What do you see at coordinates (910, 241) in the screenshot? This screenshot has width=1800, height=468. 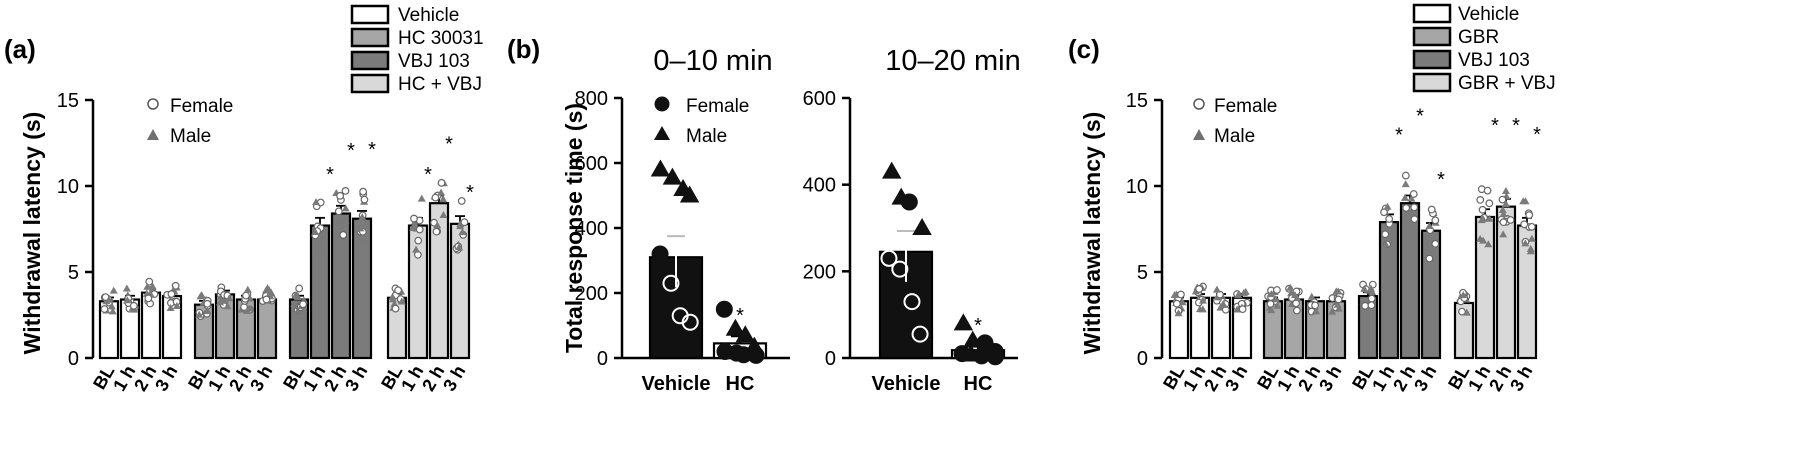 I see `panel-b-plot-10-20: 0 200 400 600 Vehicle * HC` at bounding box center [910, 241].